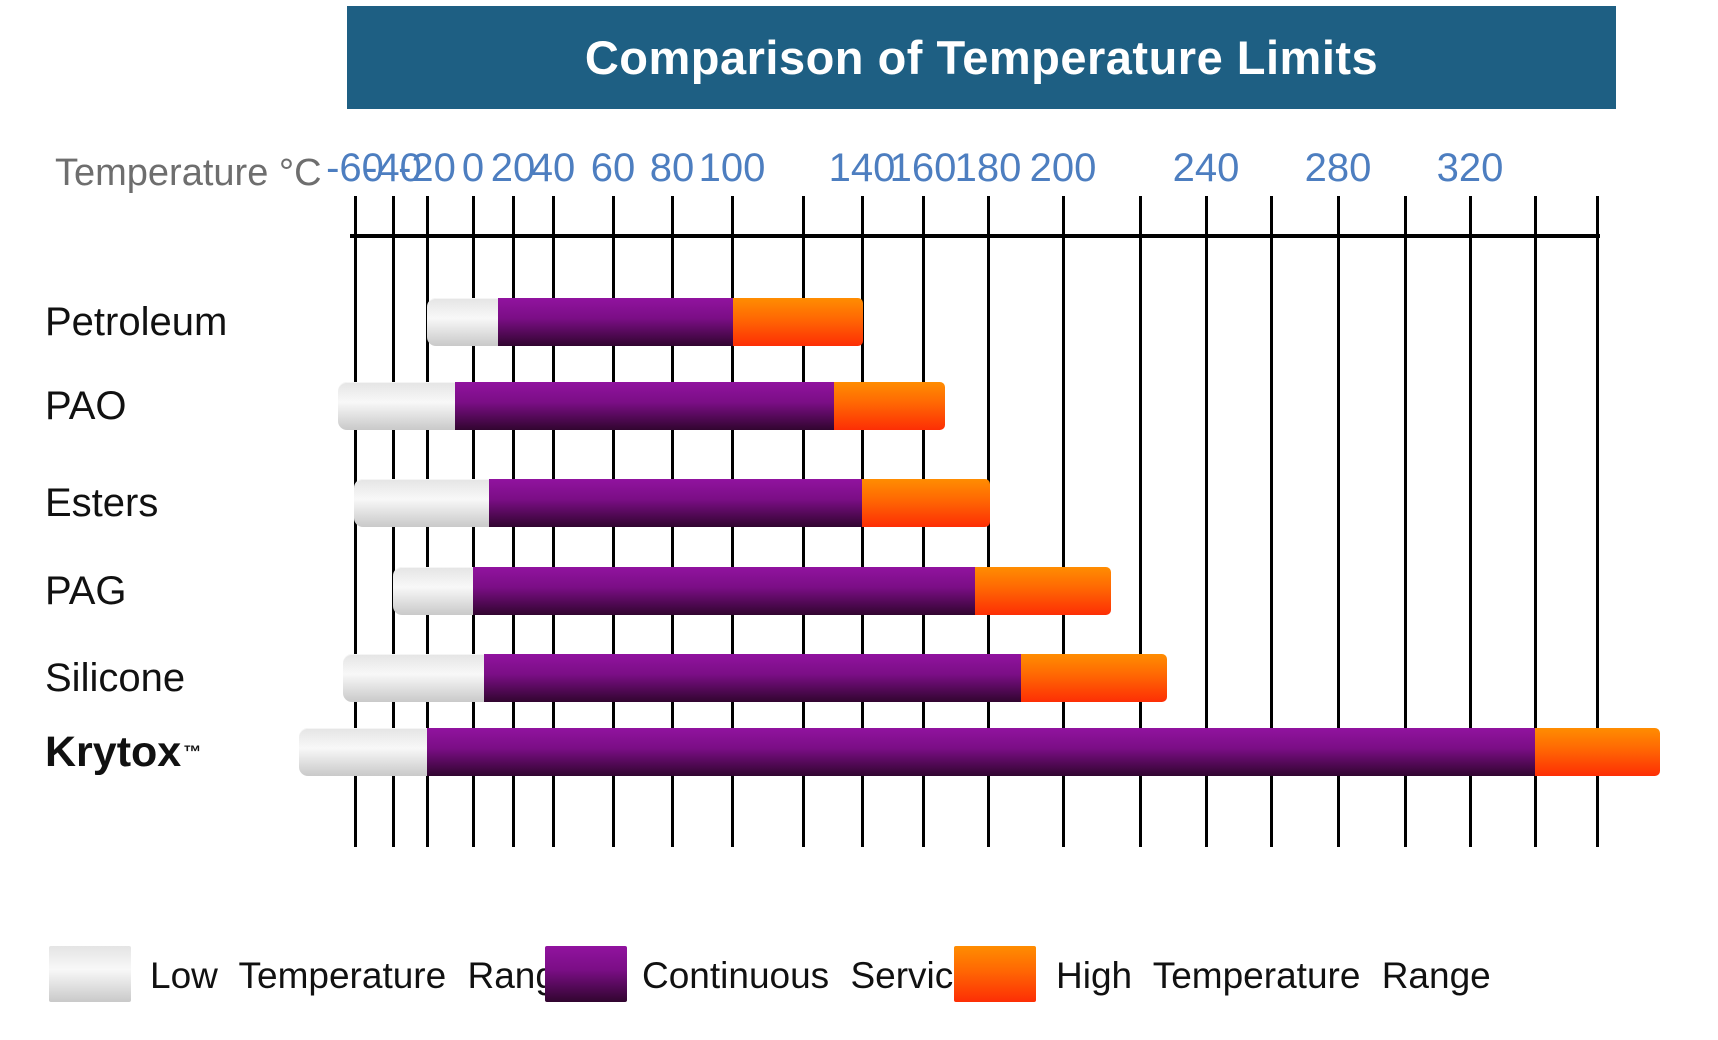 This screenshot has width=1718, height=1040. What do you see at coordinates (86, 405) in the screenshot?
I see `category-label: PAO` at bounding box center [86, 405].